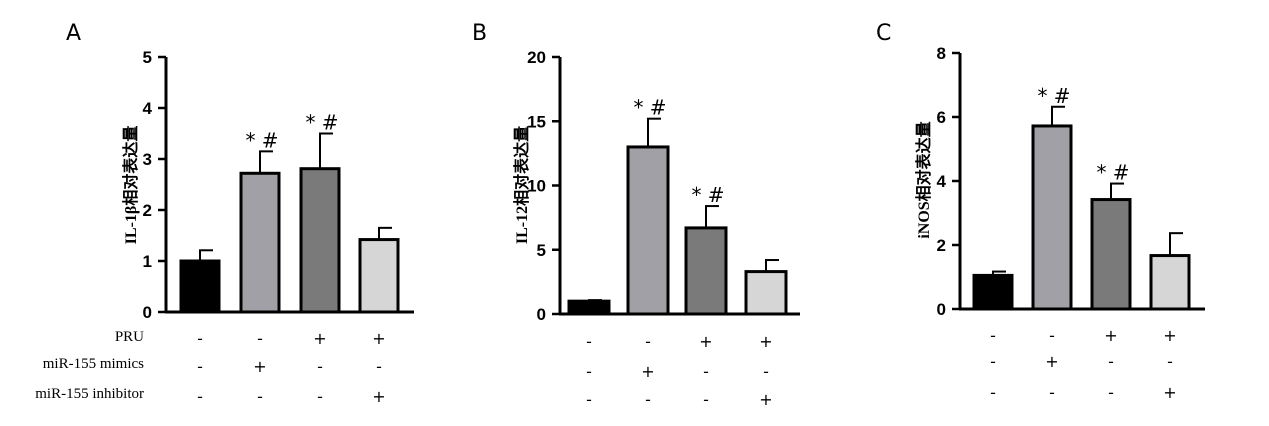  Describe the element at coordinates (129, 337) in the screenshot. I see `condition-label-pru: PRU` at that location.